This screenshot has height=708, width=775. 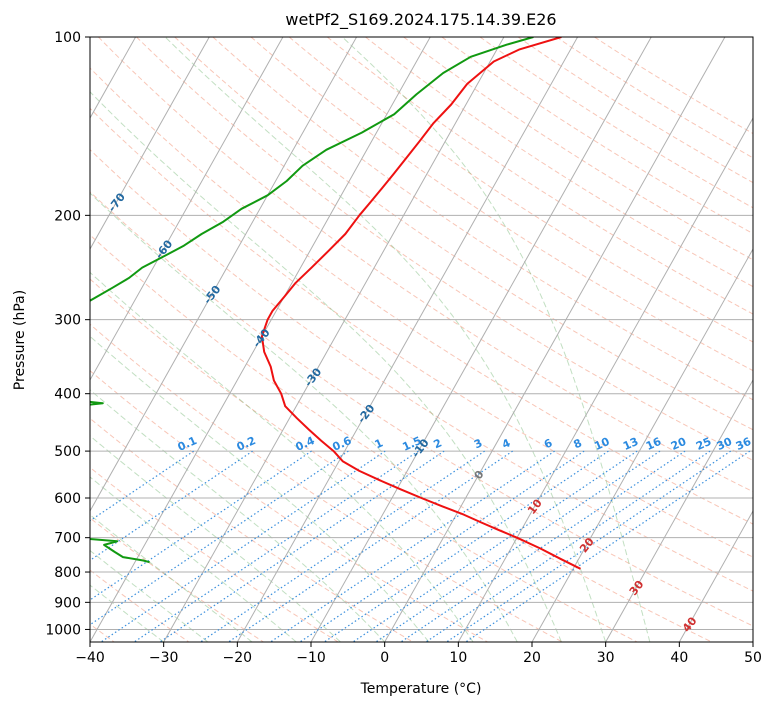 I want to click on x-tick-label: 50, so click(x=753, y=658).